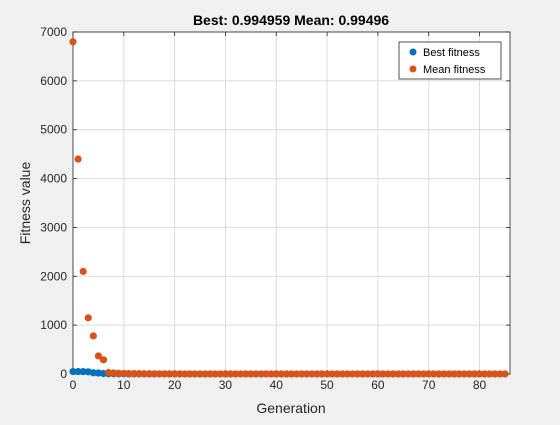  I want to click on y-tick-label: 6000, so click(53, 81).